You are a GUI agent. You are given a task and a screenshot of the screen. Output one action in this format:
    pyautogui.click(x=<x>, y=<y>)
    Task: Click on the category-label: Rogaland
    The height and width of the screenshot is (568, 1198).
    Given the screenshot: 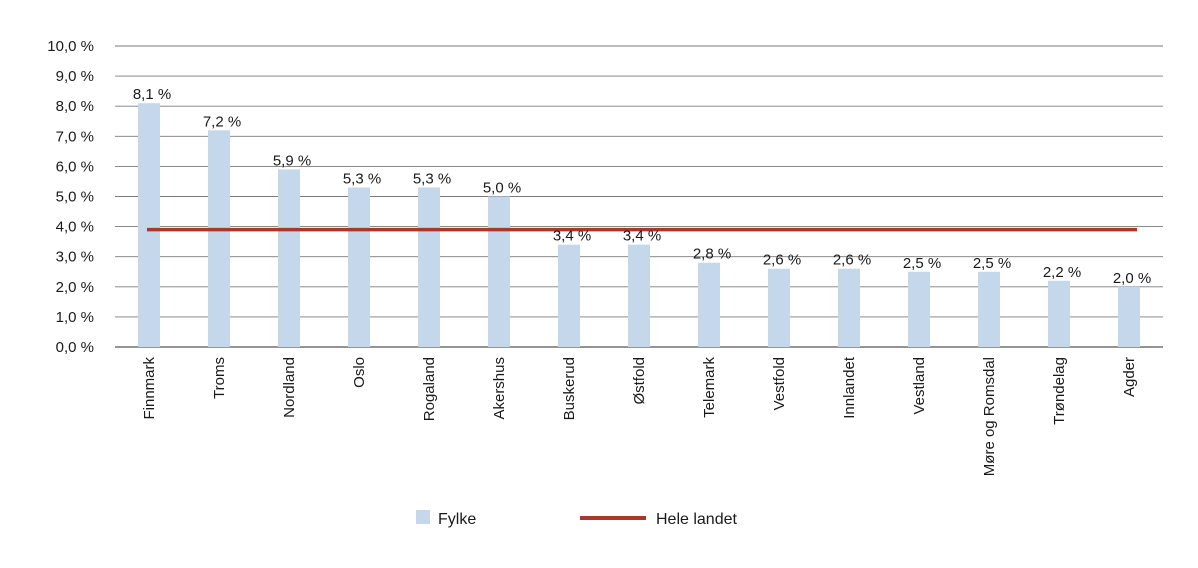 What is the action you would take?
    pyautogui.click(x=429, y=389)
    